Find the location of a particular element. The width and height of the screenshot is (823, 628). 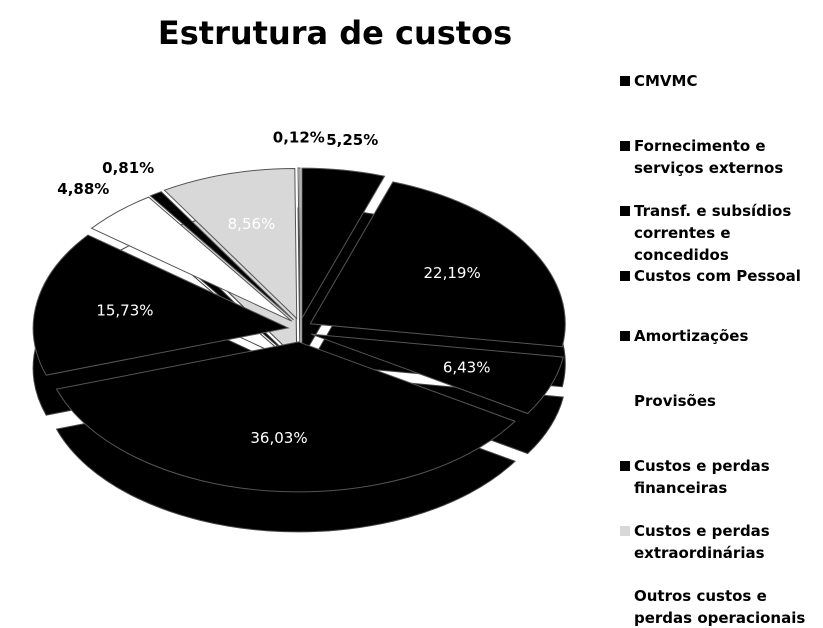

legend-item: Custos e perdas extraordinárias is located at coordinates (720, 542).